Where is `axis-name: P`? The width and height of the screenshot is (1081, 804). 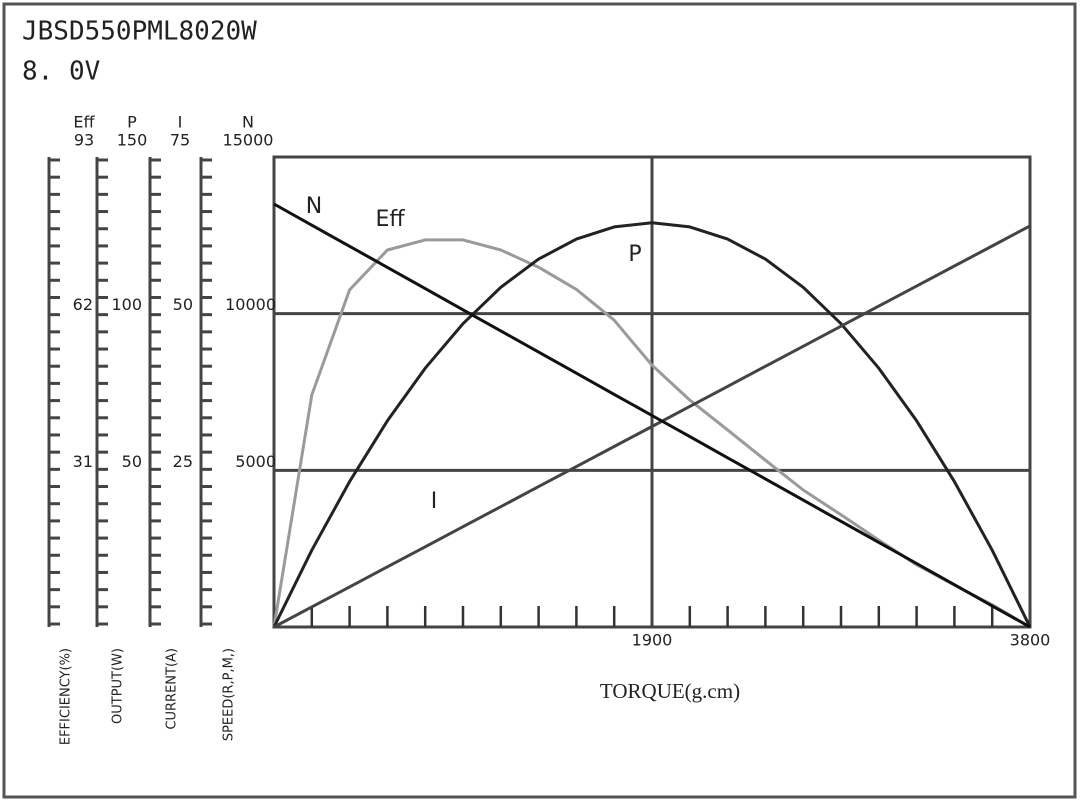 axis-name: P is located at coordinates (132, 122).